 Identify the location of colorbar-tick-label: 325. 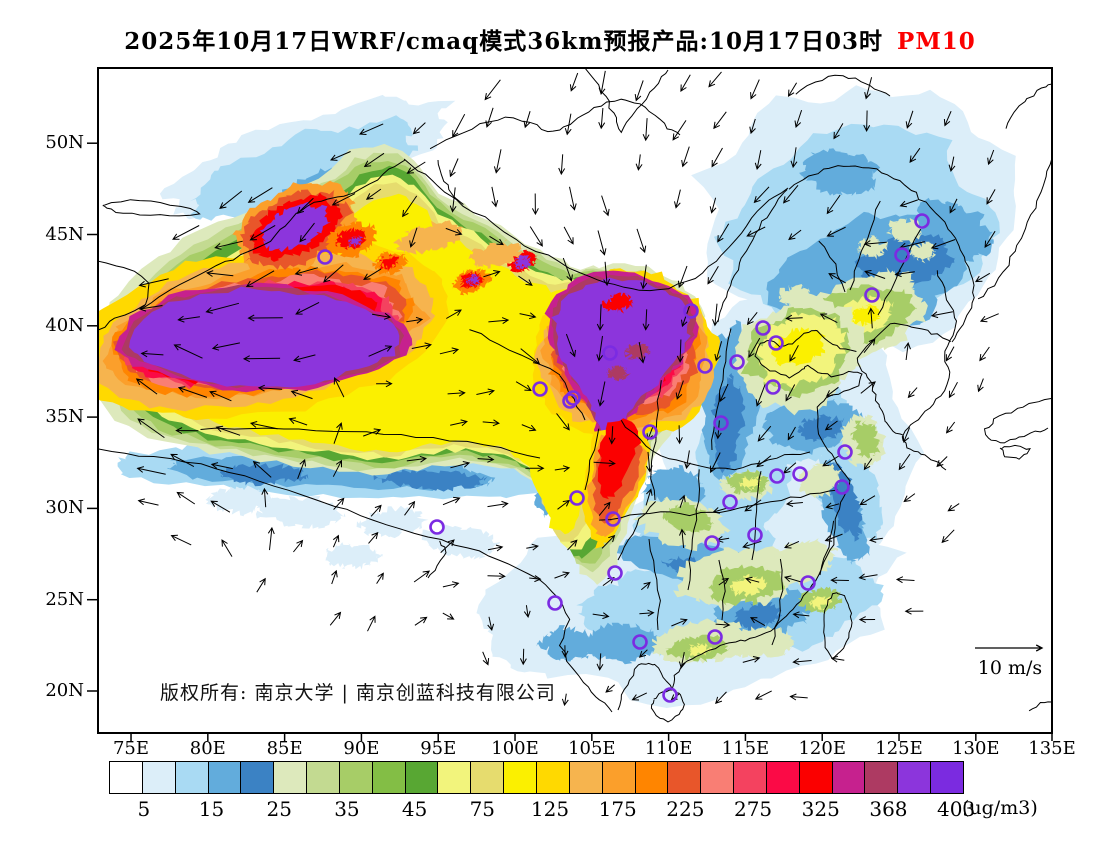
(820, 809).